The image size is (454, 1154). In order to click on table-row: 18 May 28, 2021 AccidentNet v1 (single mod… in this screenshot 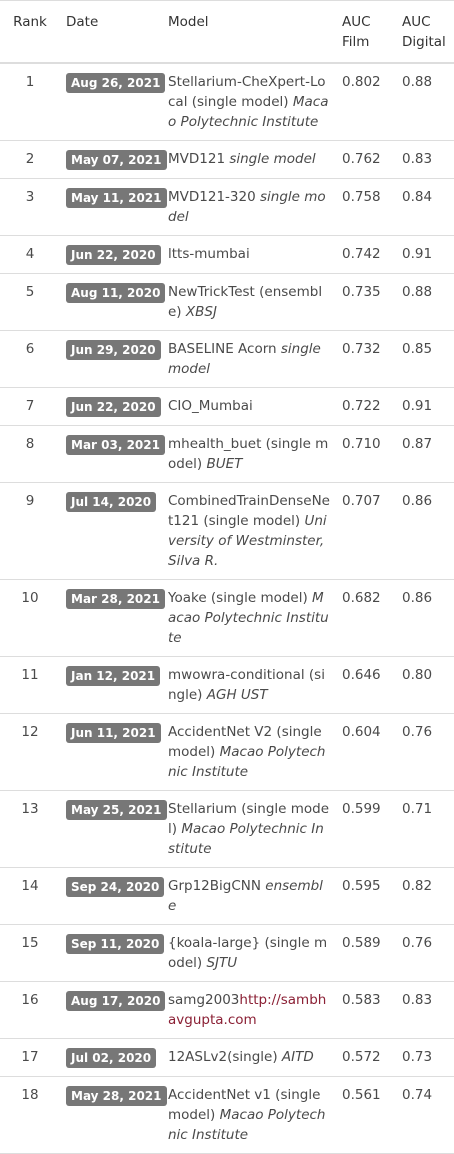, I will do `click(227, 1115)`.